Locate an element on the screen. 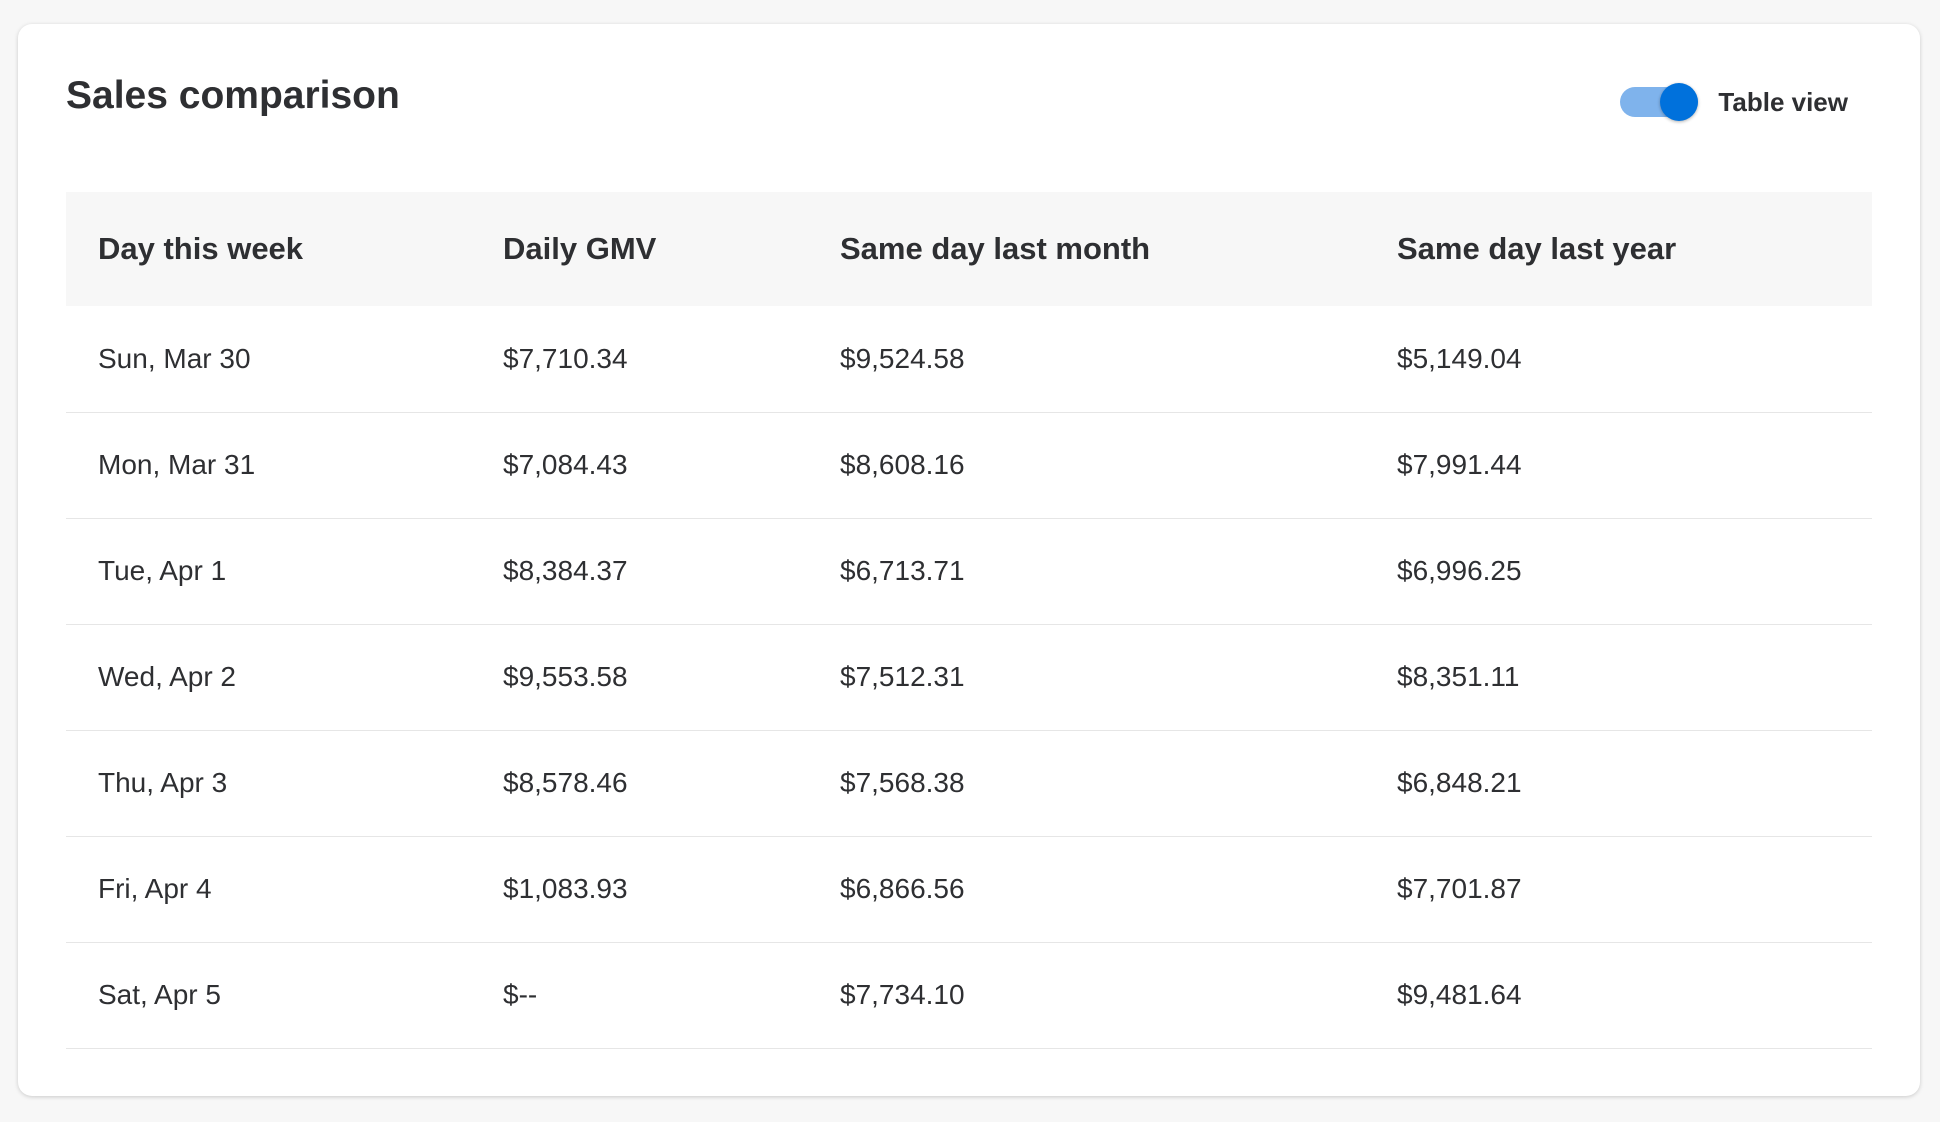 The height and width of the screenshot is (1122, 1940). column-header-last-year: Same day last year is located at coordinates (1537, 248).